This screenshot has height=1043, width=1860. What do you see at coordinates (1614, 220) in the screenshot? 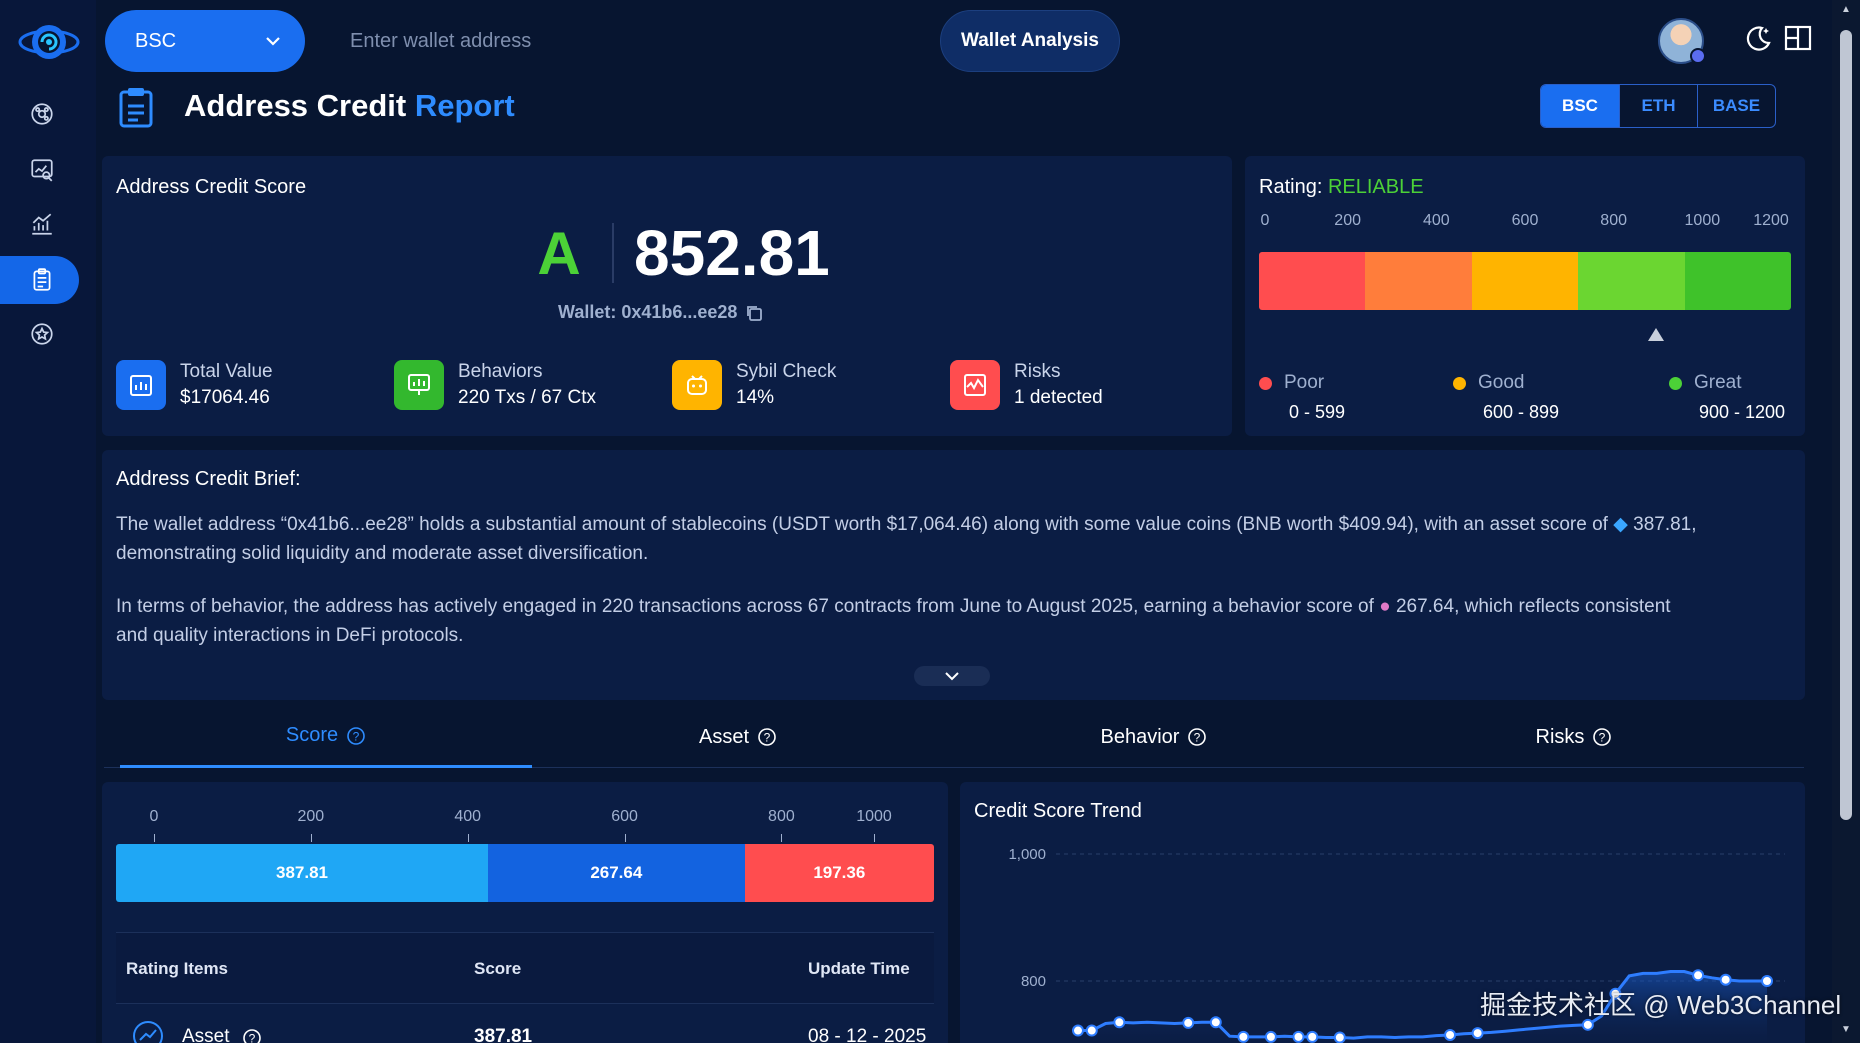
I see `gauge-tick-label: 800` at bounding box center [1614, 220].